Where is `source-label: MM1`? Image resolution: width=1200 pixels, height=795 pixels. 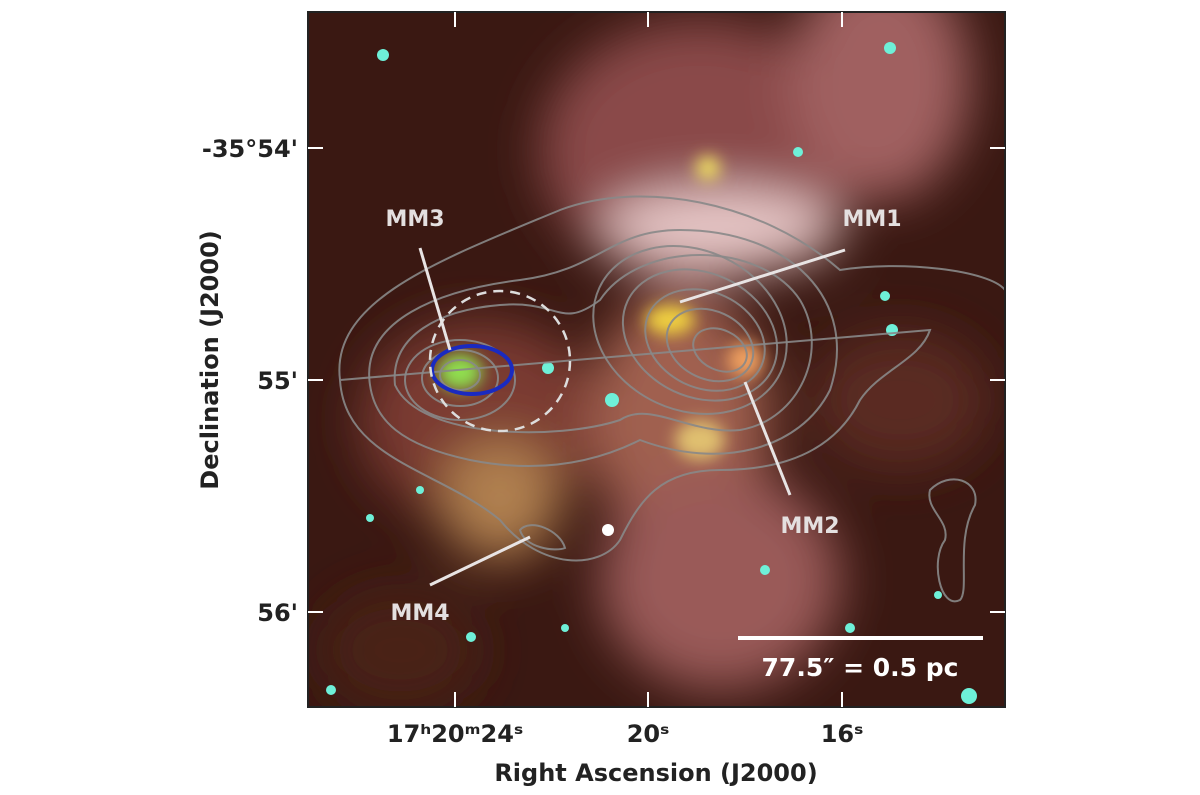 source-label: MM1 is located at coordinates (871, 219).